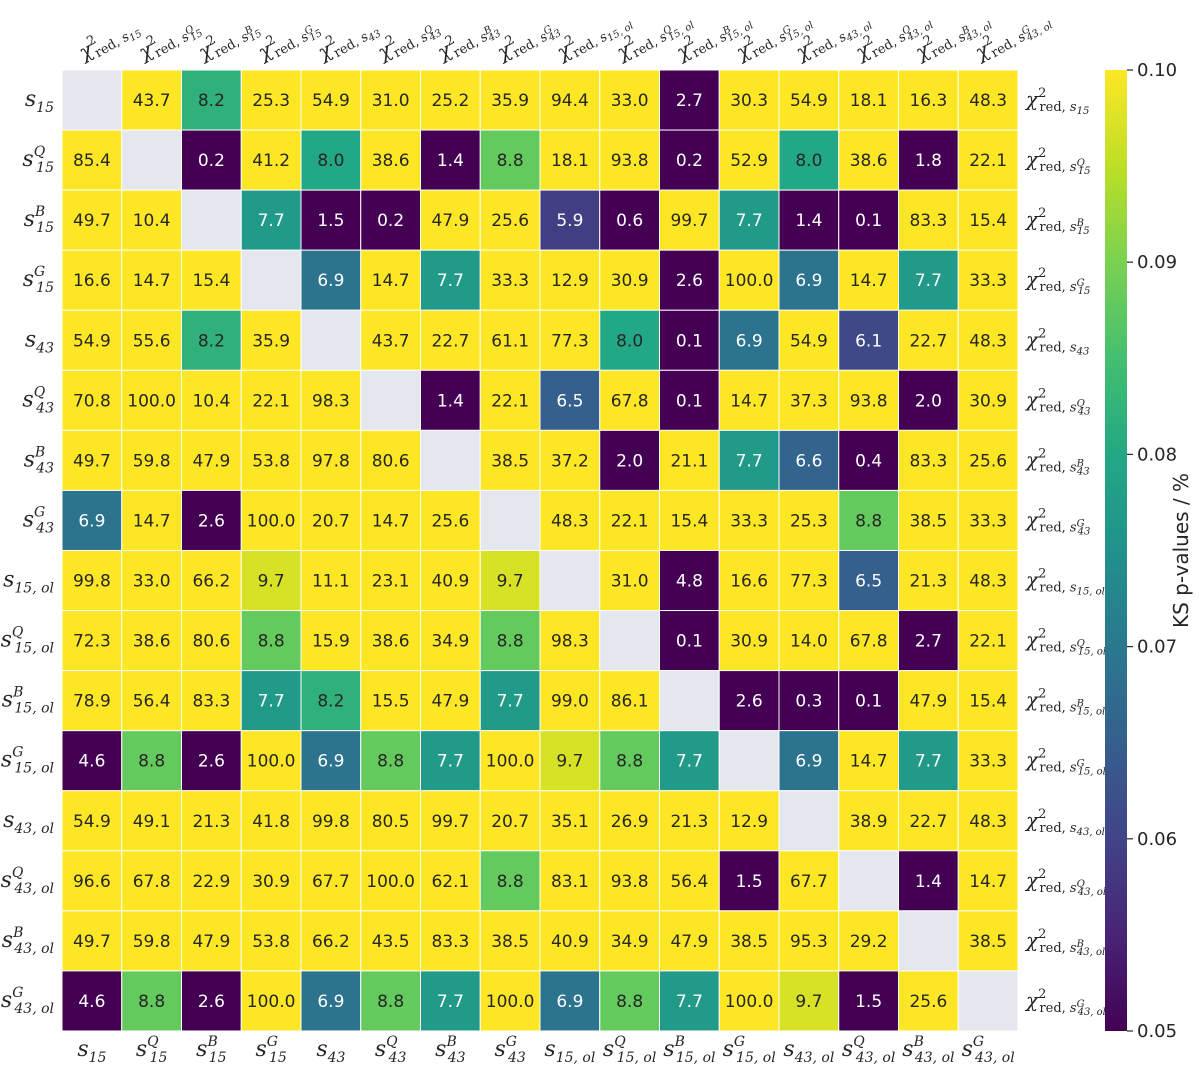 The image size is (1200, 1069). What do you see at coordinates (450, 341) in the screenshot?
I see `cell-value-label: 22.7` at bounding box center [450, 341].